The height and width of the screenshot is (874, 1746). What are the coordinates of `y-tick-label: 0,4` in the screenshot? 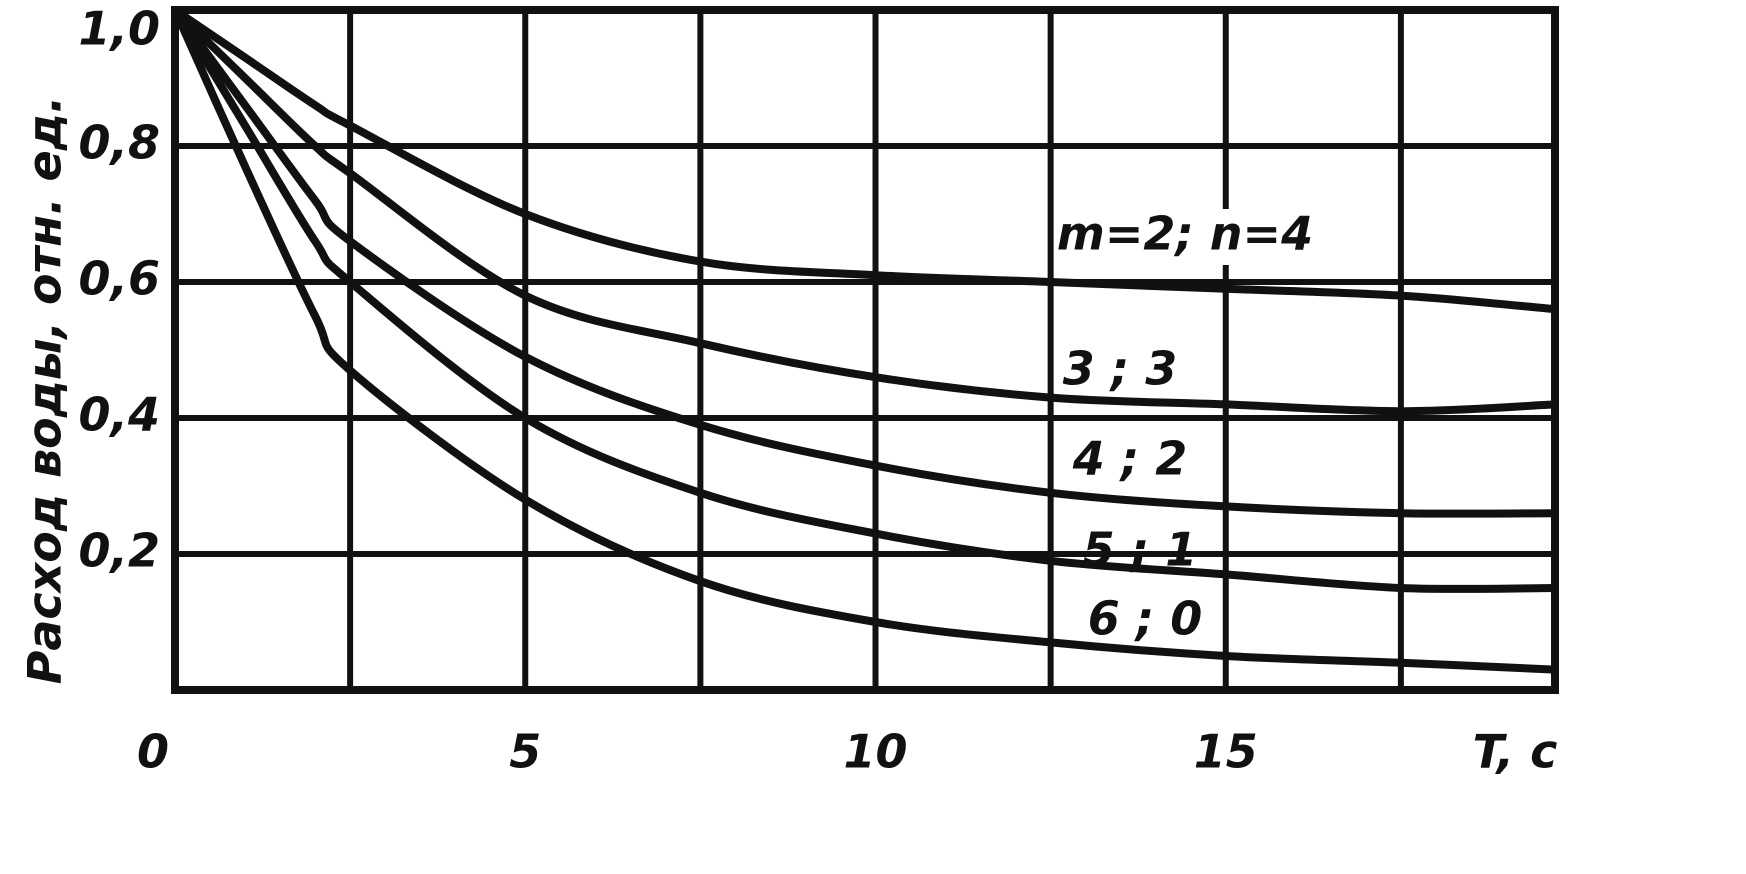 It's located at (120, 415).